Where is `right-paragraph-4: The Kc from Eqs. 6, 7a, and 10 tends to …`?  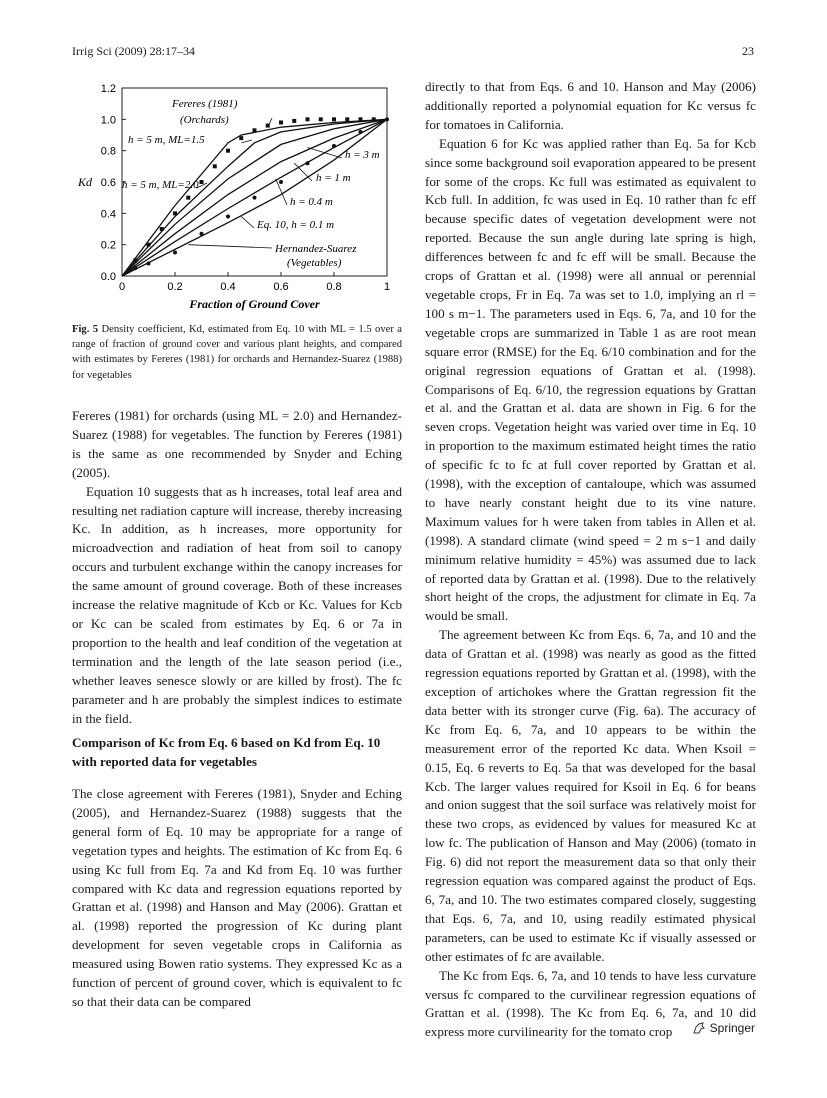
right-paragraph-4: The Kc from Eqs. 6, 7a, and 10 tends to … is located at coordinates (590, 1003).